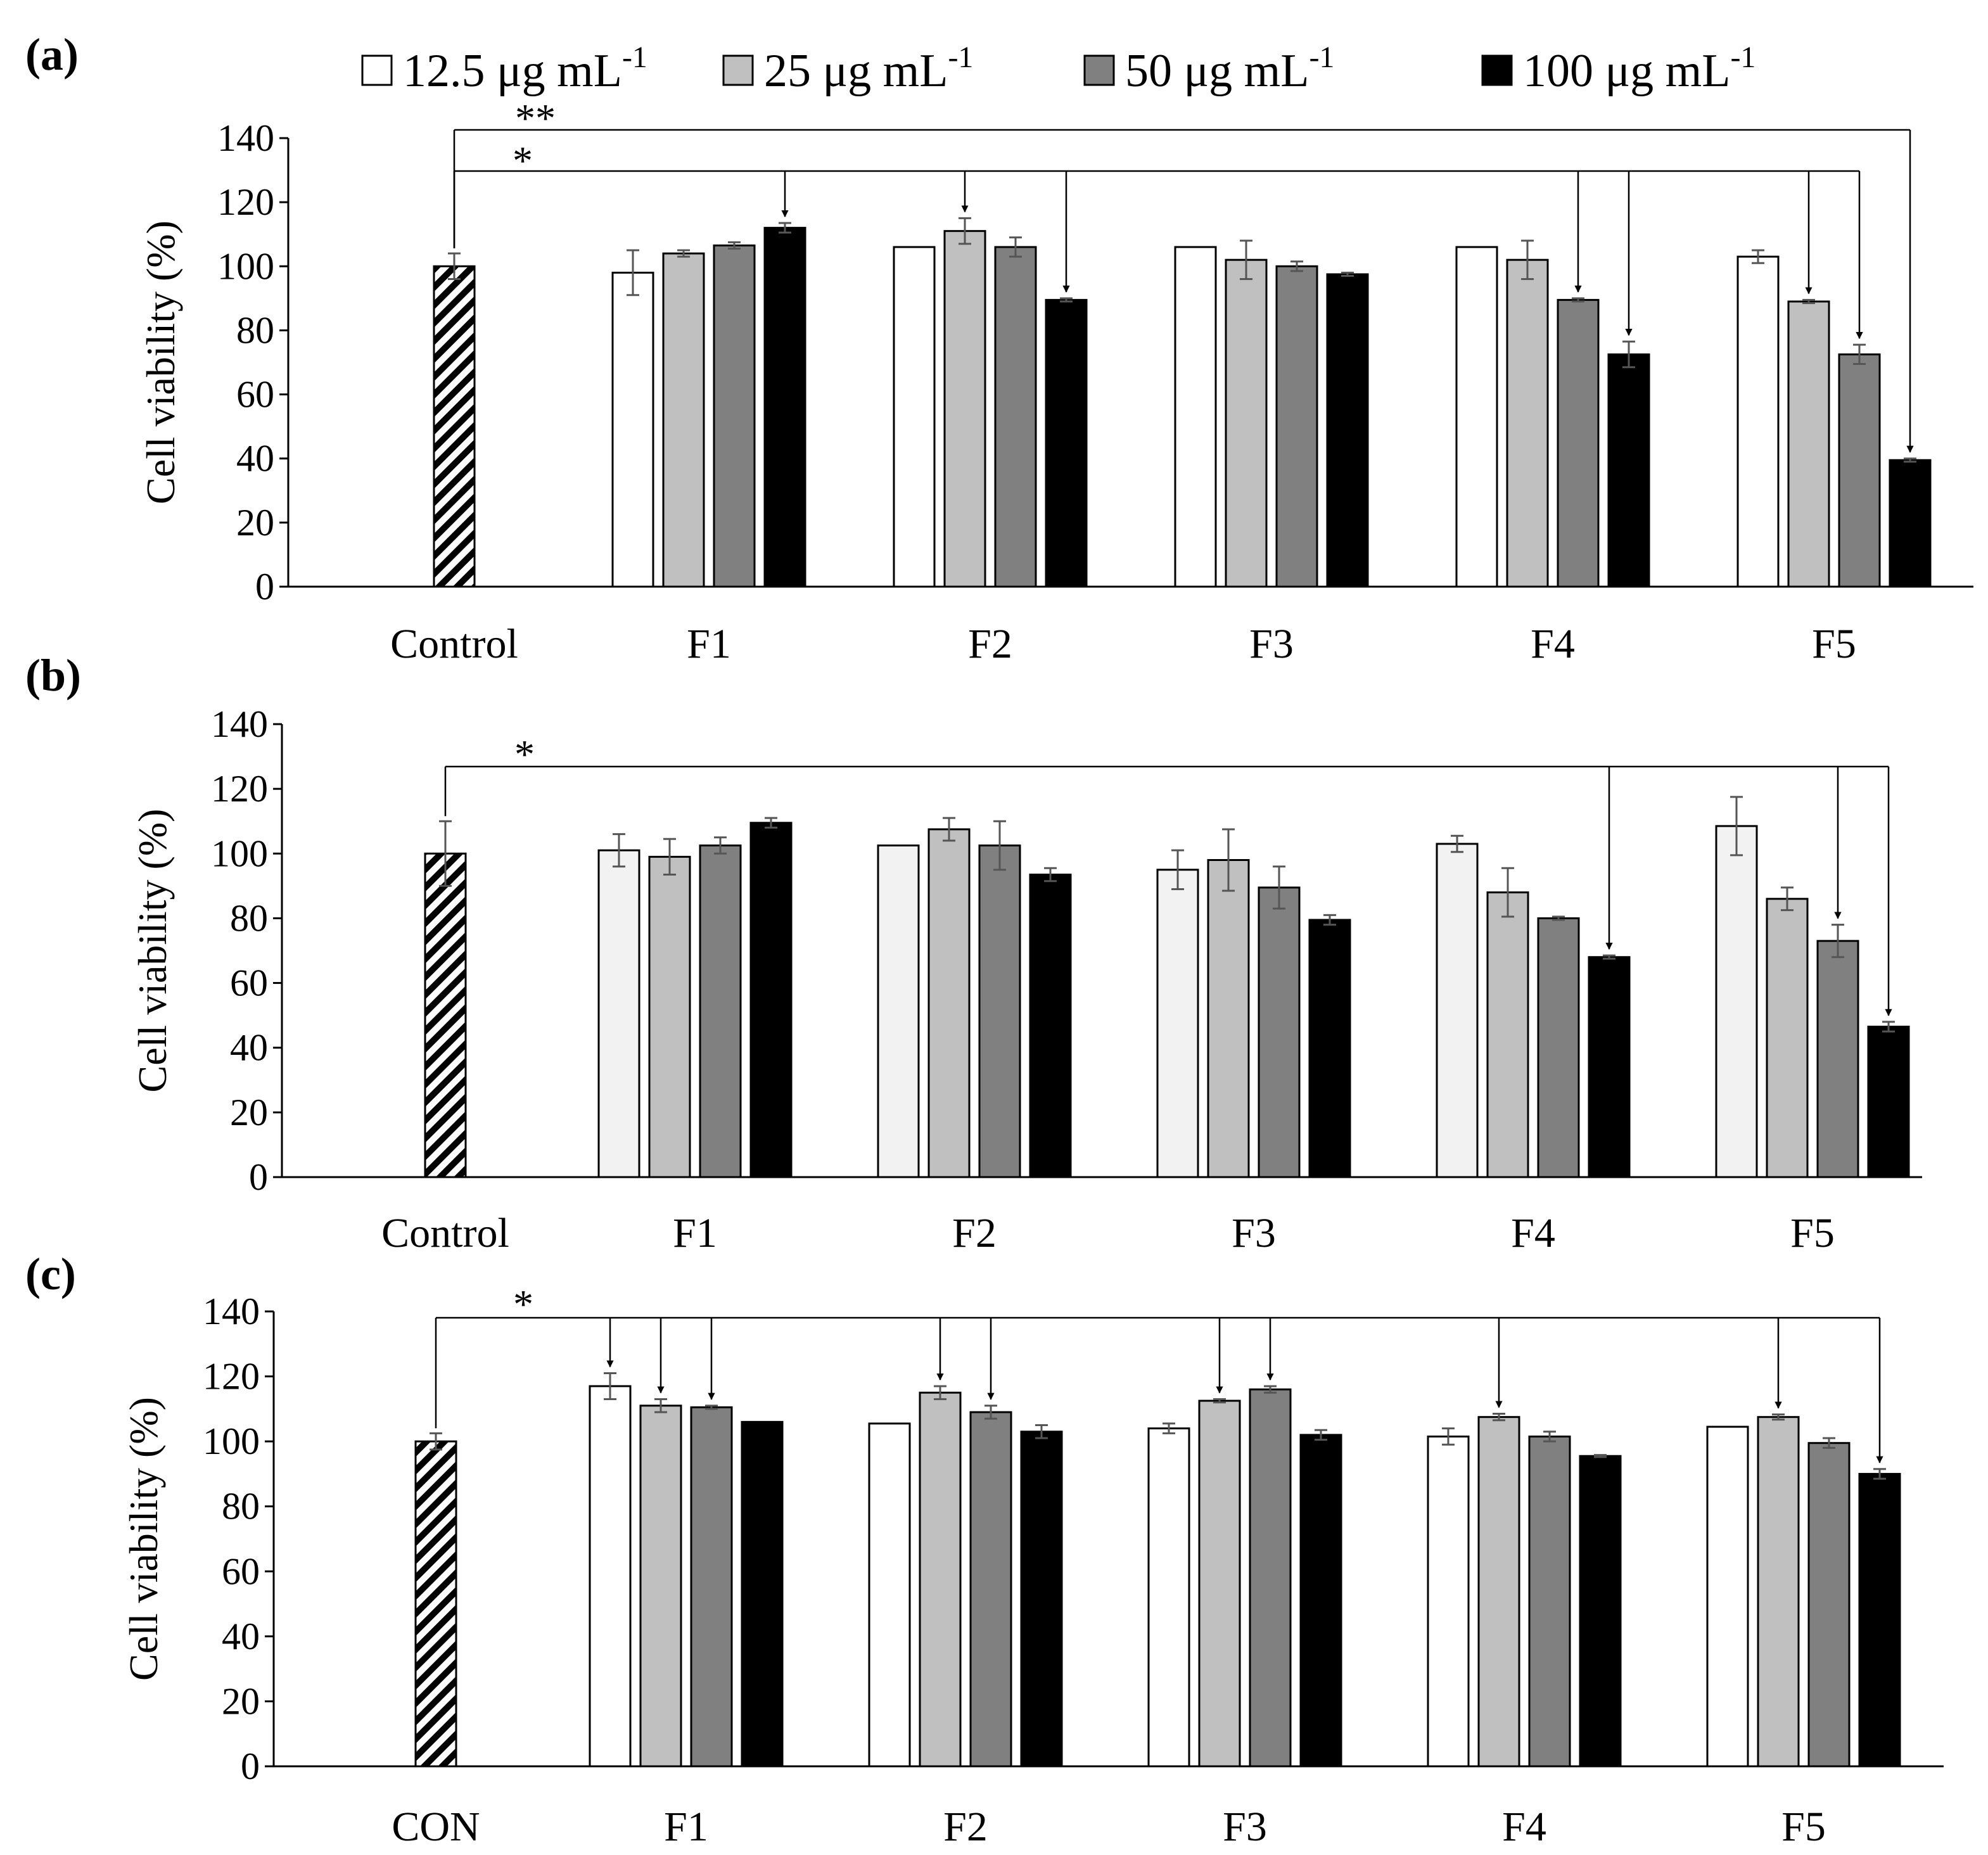 This screenshot has height=1855, width=1988. I want to click on panel-label: (b), so click(53, 675).